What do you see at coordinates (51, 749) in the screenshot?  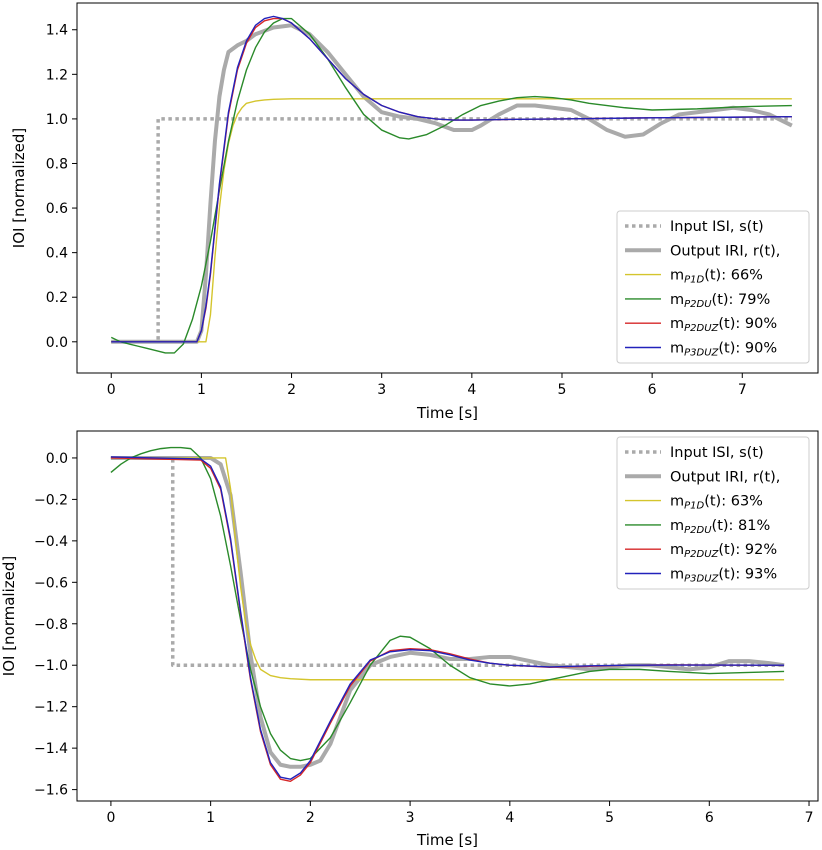 I see `y-tick-label: −1.4` at bounding box center [51, 749].